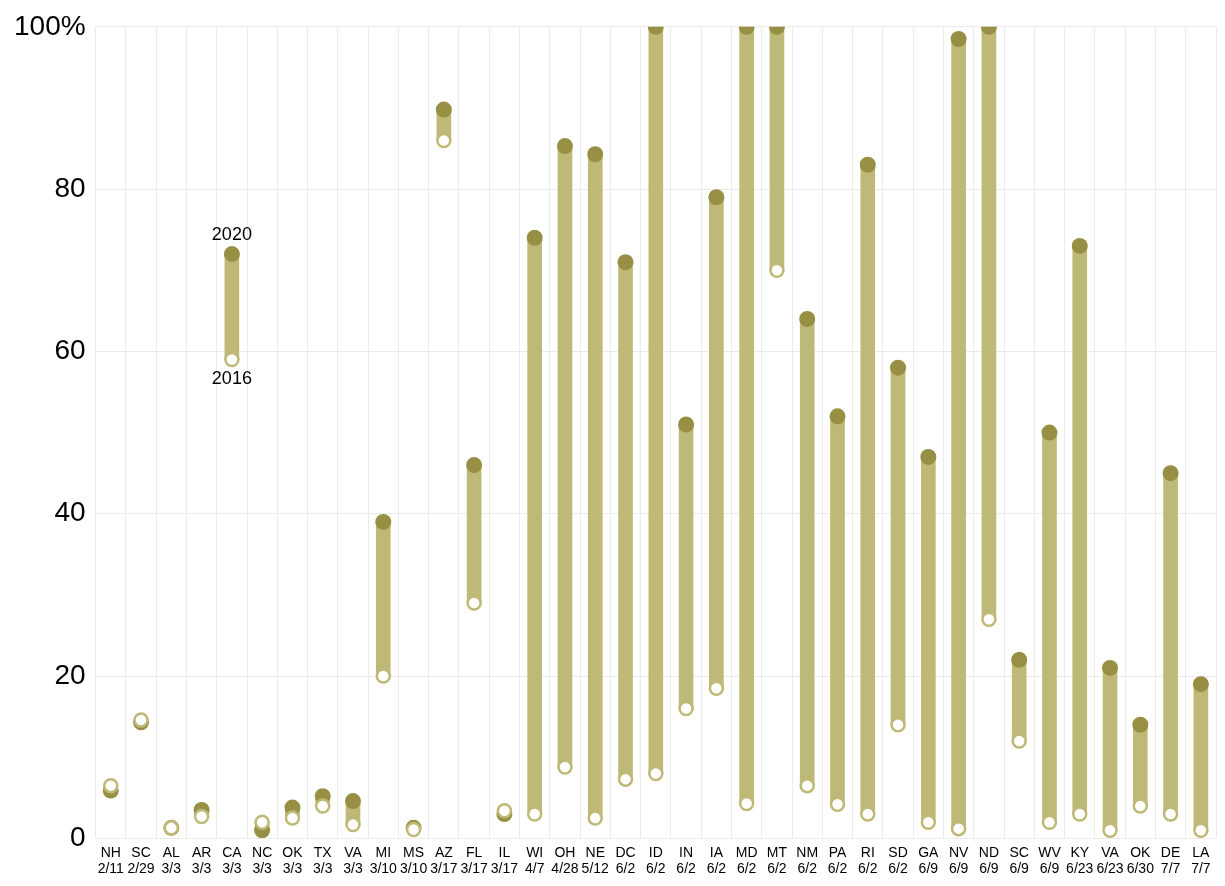 The width and height of the screenshot is (1225, 886). Describe the element at coordinates (777, 860) in the screenshot. I see `x-tick-label: MT 6/2` at that location.